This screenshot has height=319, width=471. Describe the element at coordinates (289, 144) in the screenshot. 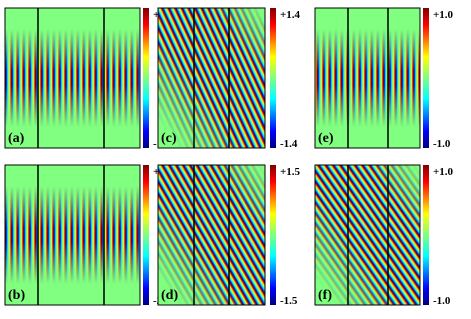

I see `colorbar-min-label: -1.4` at that location.